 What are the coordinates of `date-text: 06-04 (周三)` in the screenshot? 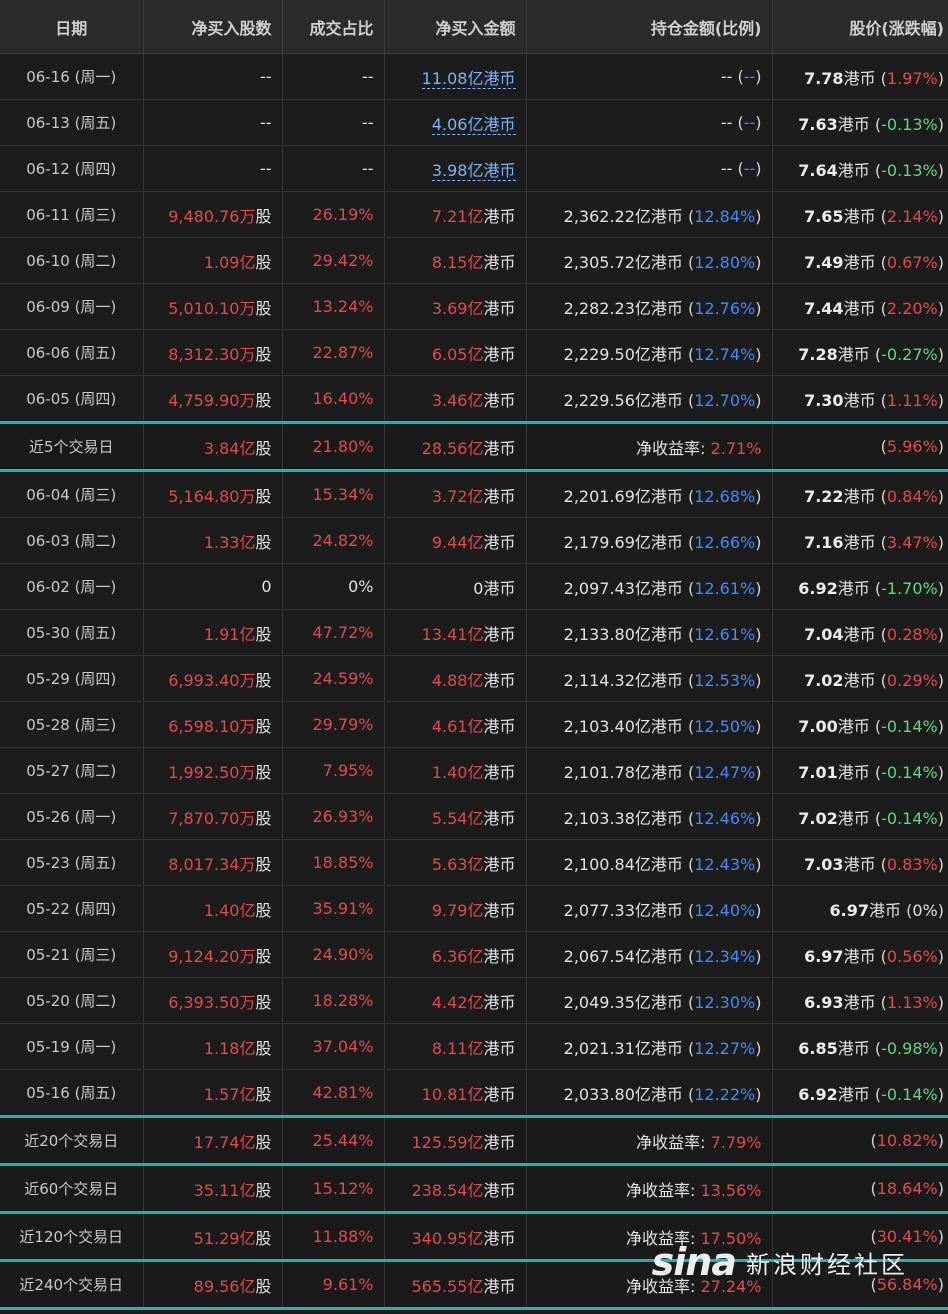 It's located at (71, 495).